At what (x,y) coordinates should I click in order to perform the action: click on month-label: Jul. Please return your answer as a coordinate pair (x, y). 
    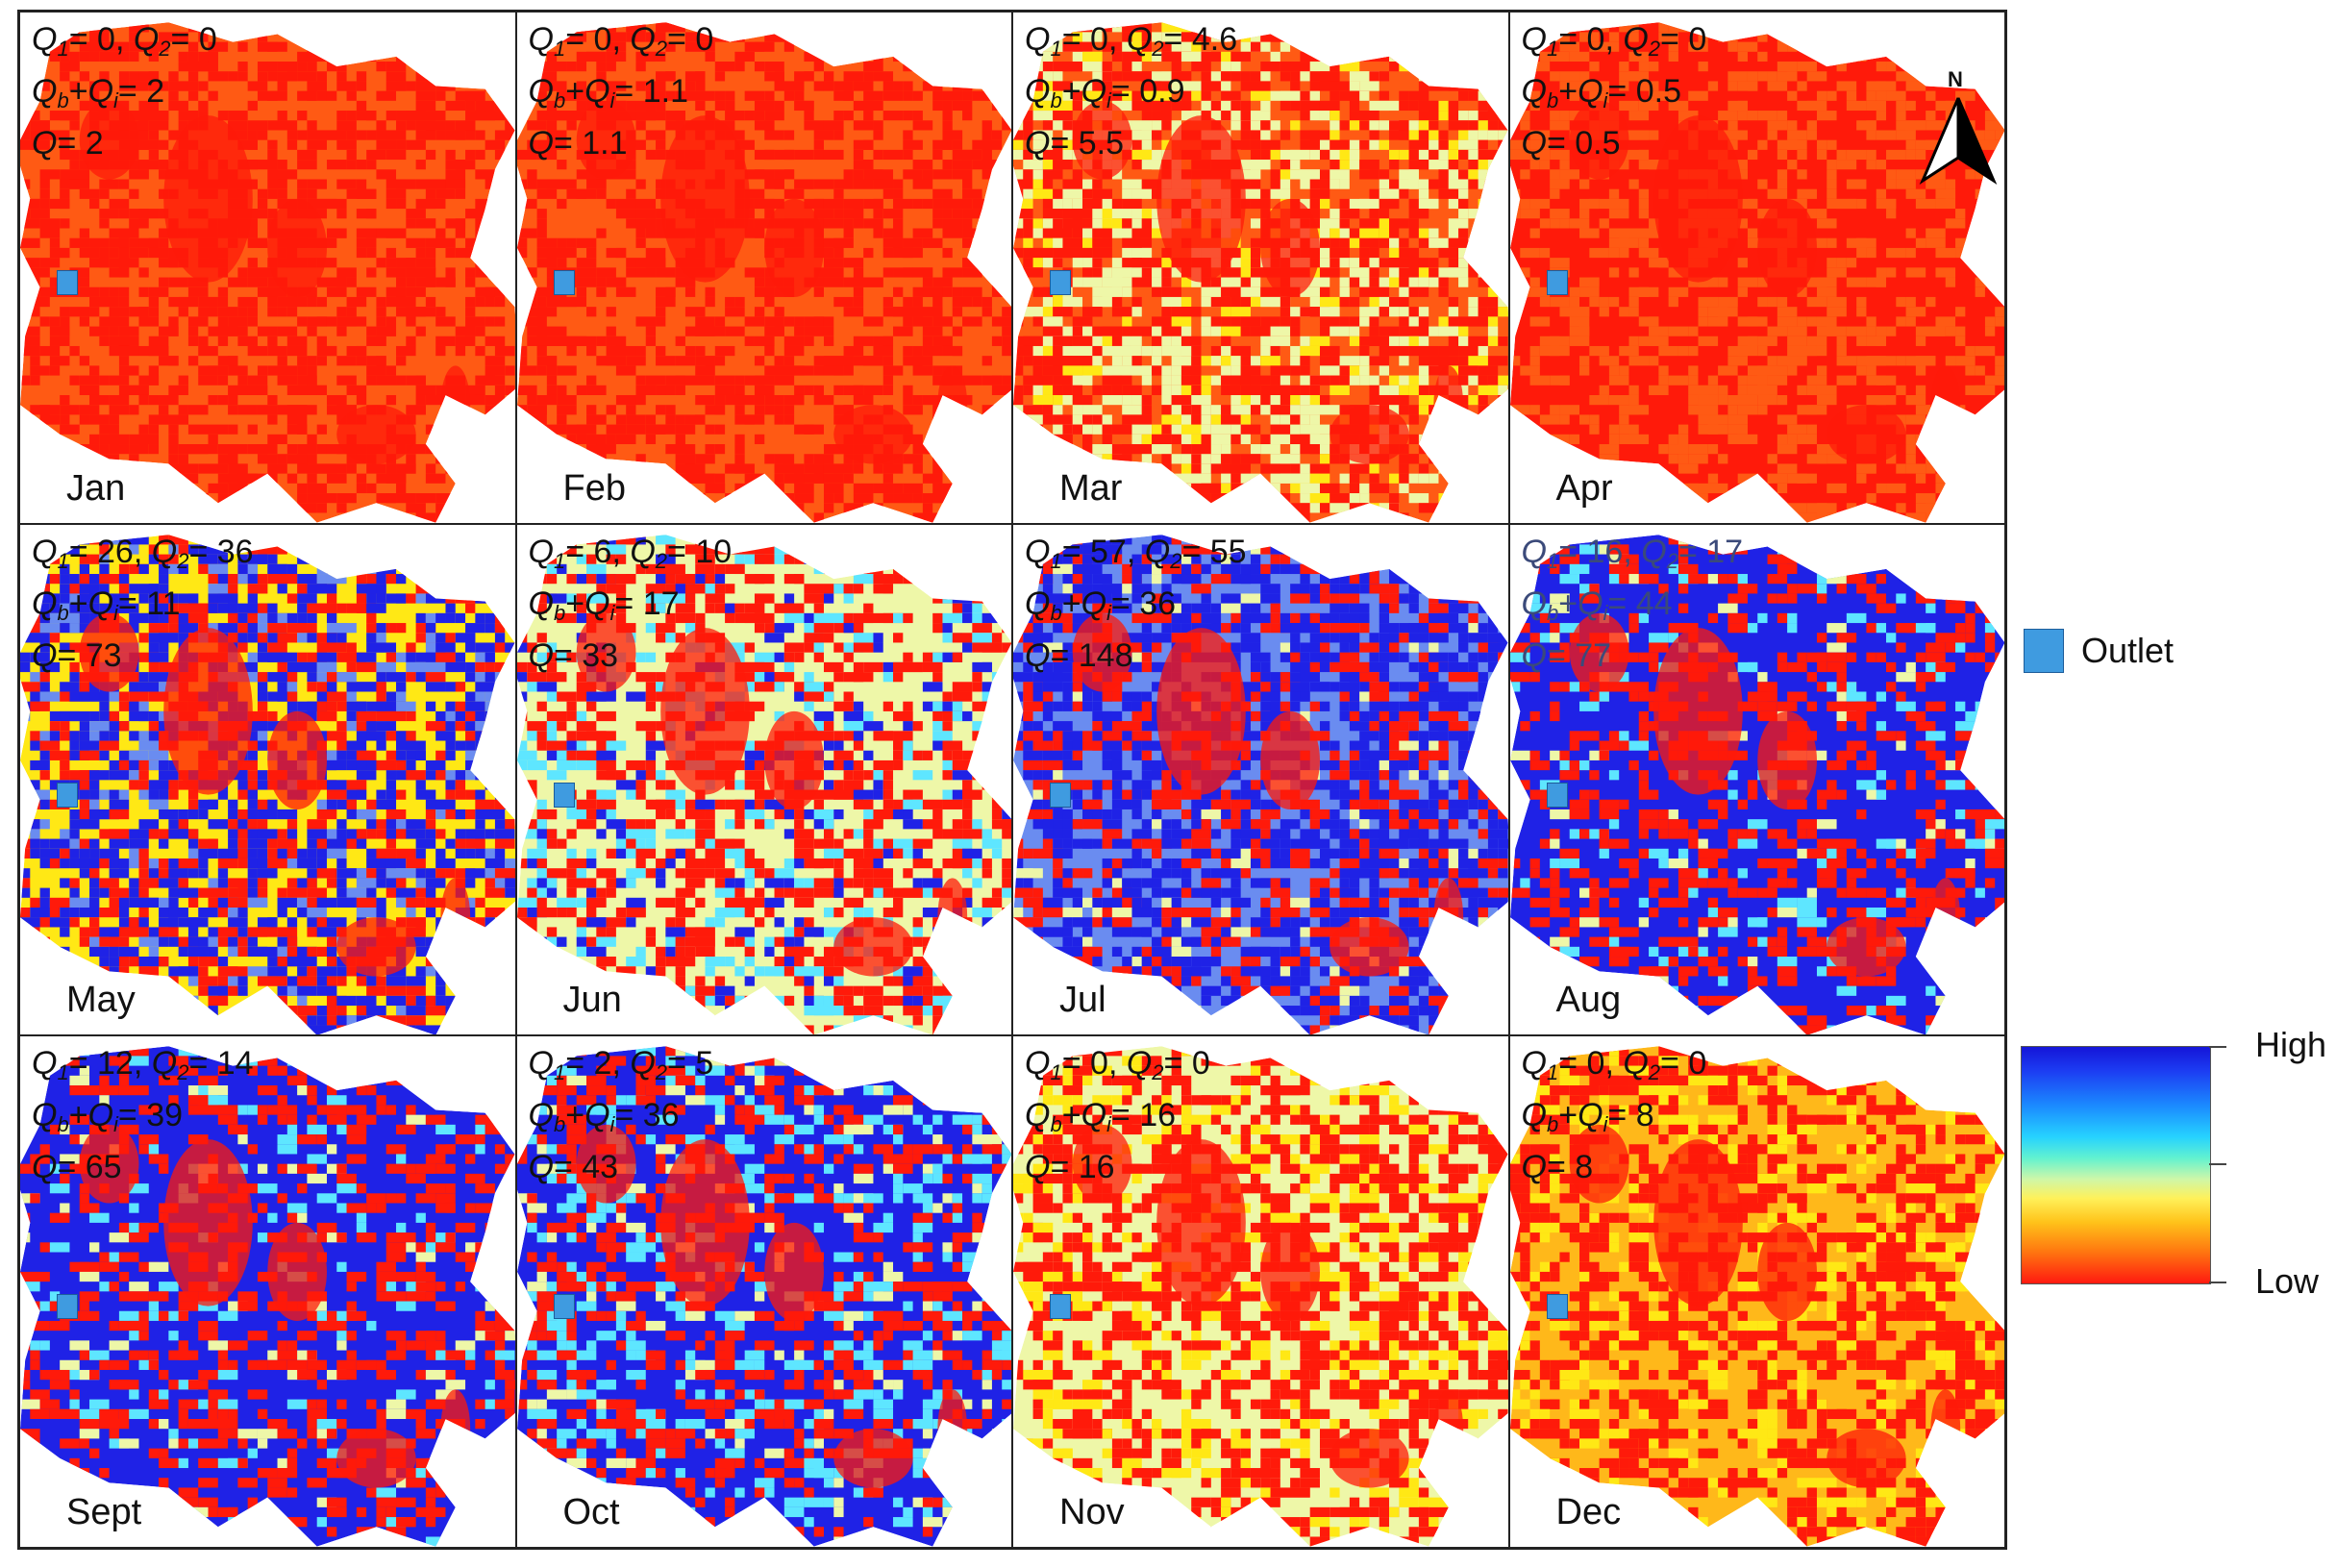
    Looking at the image, I should click on (1082, 1001).